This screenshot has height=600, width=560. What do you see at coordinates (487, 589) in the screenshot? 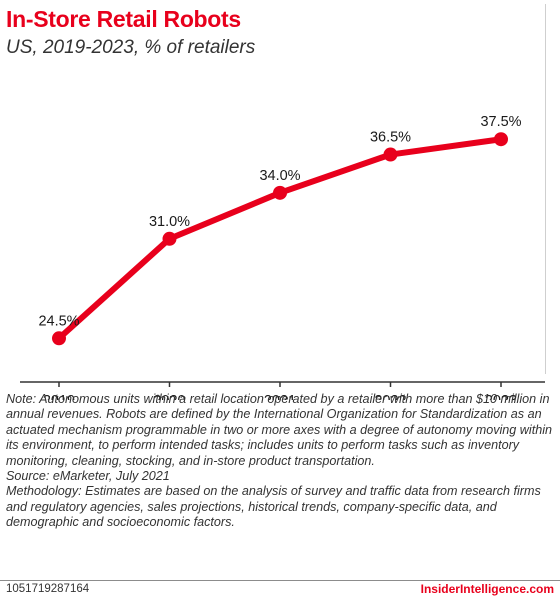
I see `brand-link: InsiderIntelligence.com` at bounding box center [487, 589].